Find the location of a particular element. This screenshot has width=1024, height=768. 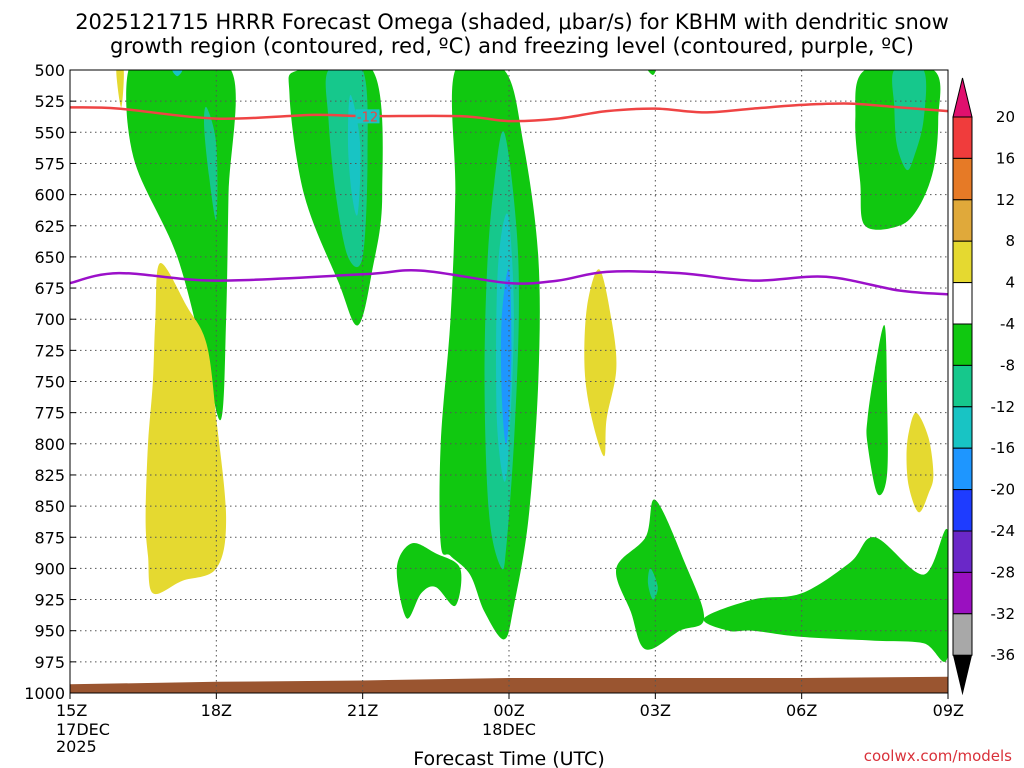

x-tick-label-03Z: 03Z is located at coordinates (655, 710).